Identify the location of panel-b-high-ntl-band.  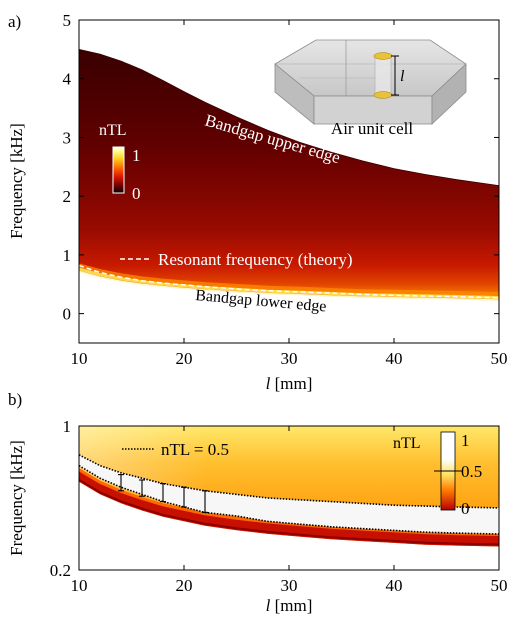
(289, 494).